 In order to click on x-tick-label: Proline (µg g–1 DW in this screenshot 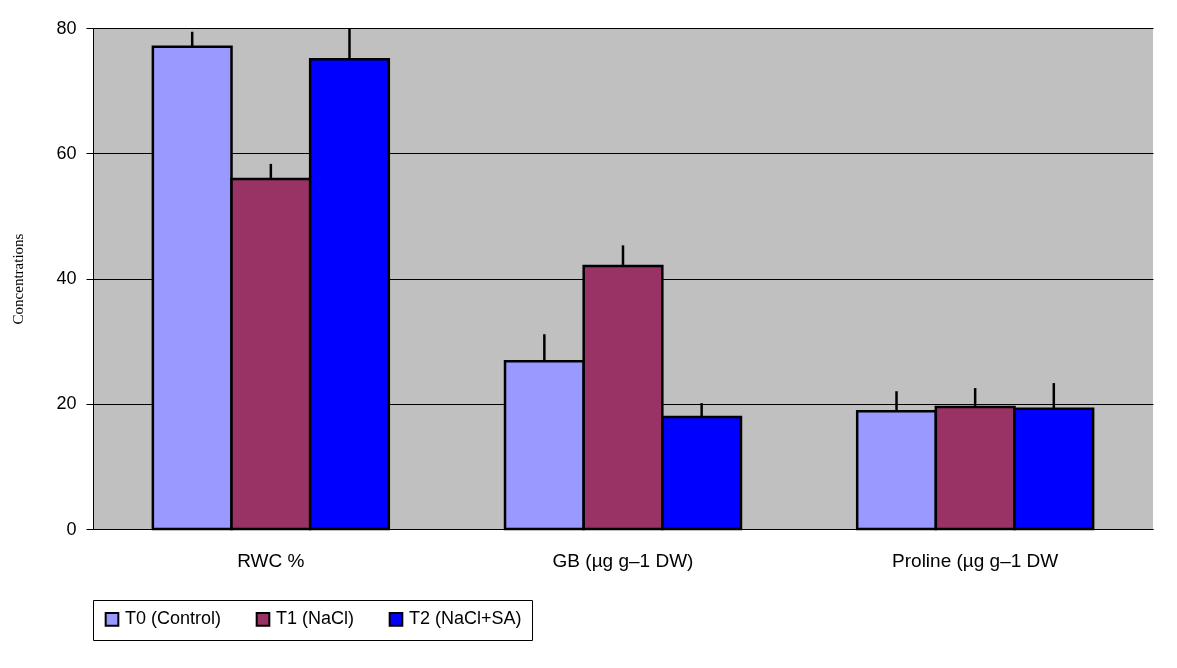, I will do `click(975, 560)`.